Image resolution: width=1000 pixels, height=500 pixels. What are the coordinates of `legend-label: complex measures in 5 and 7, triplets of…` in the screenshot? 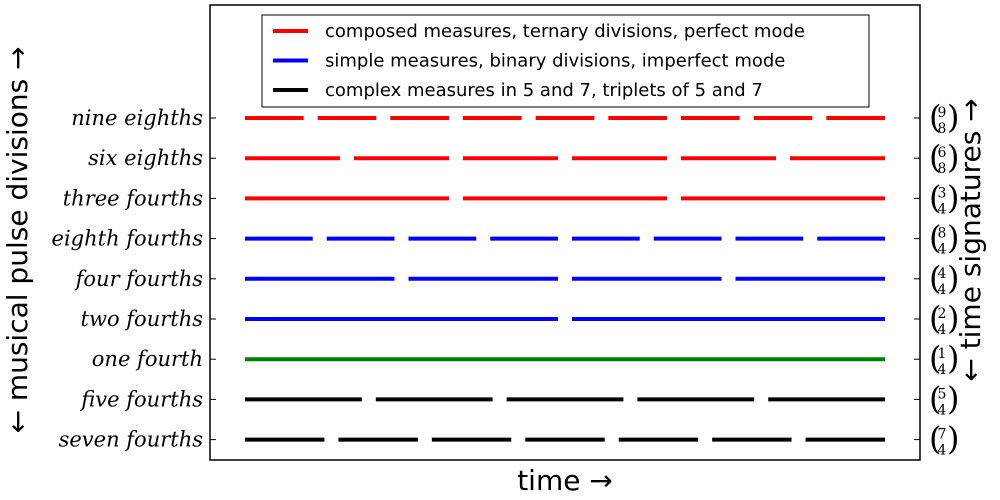 It's located at (544, 90).